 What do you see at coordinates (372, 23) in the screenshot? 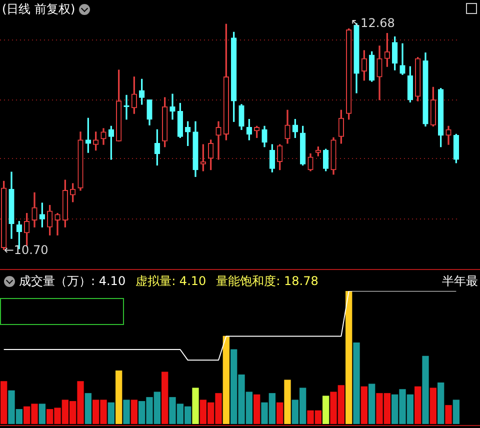
I see `annotation: ↖12.68` at bounding box center [372, 23].